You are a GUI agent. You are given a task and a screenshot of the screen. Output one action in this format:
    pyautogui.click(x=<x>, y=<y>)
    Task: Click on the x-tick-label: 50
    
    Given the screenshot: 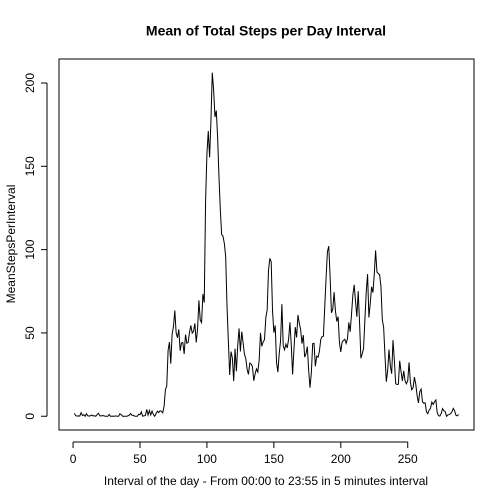 What is the action you would take?
    pyautogui.click(x=140, y=459)
    